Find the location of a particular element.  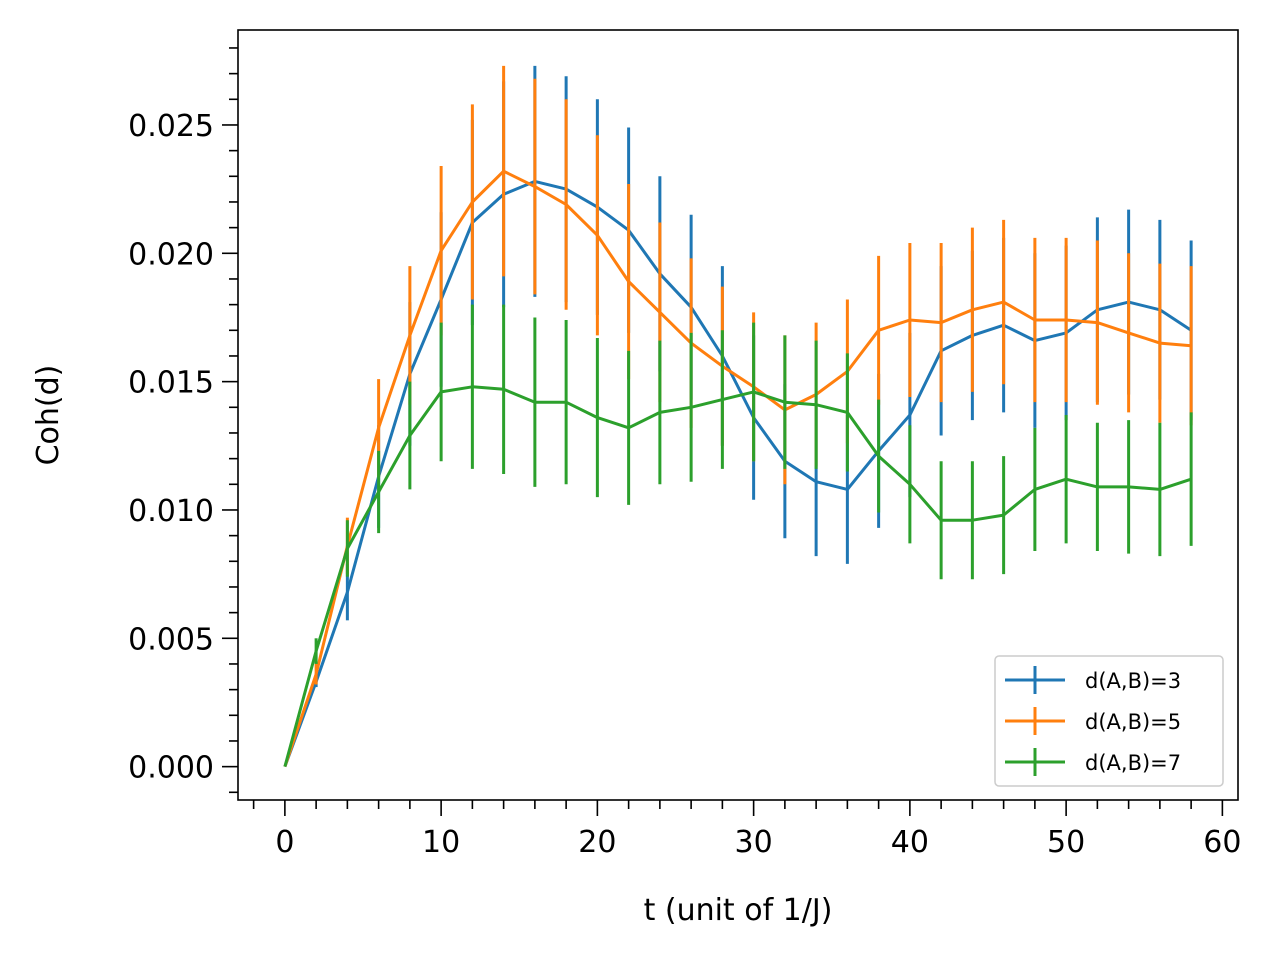

legend-box is located at coordinates (1109, 721).